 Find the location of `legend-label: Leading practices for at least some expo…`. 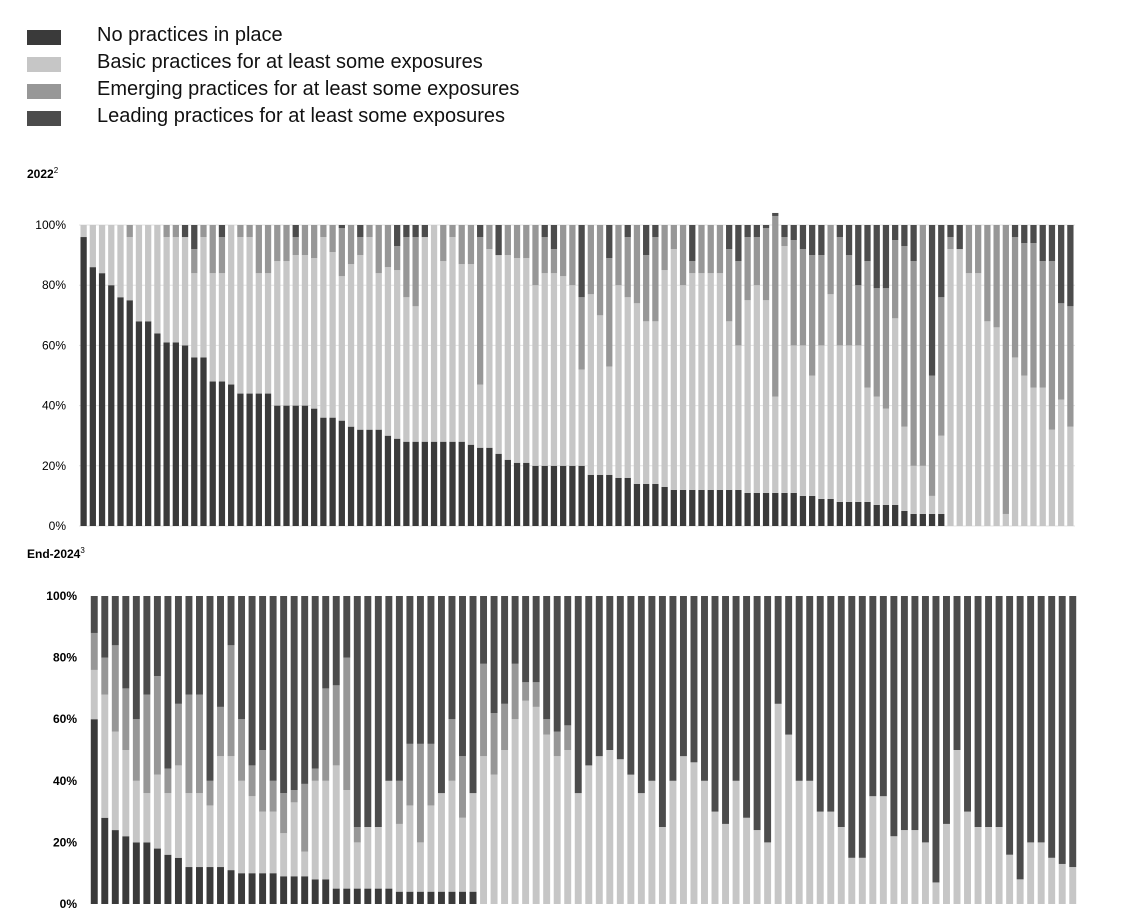

legend-label: Leading practices for at least some expo… is located at coordinates (301, 116).